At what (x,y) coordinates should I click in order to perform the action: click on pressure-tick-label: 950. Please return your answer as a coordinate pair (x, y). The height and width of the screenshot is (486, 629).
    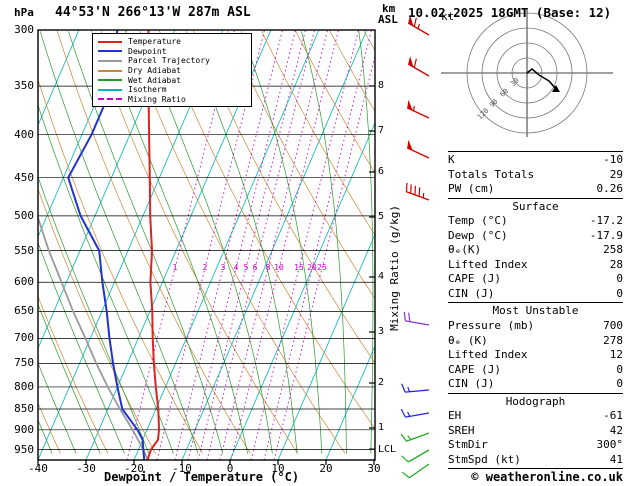
    Looking at the image, I should click on (24, 449).